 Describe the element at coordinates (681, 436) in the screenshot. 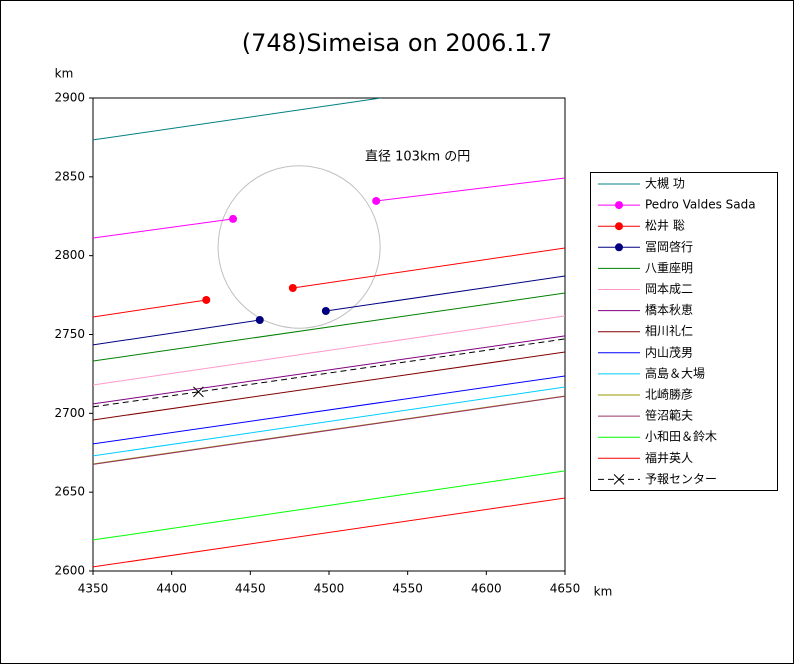

I see `legend-label: 小和田＆鈴木` at that location.